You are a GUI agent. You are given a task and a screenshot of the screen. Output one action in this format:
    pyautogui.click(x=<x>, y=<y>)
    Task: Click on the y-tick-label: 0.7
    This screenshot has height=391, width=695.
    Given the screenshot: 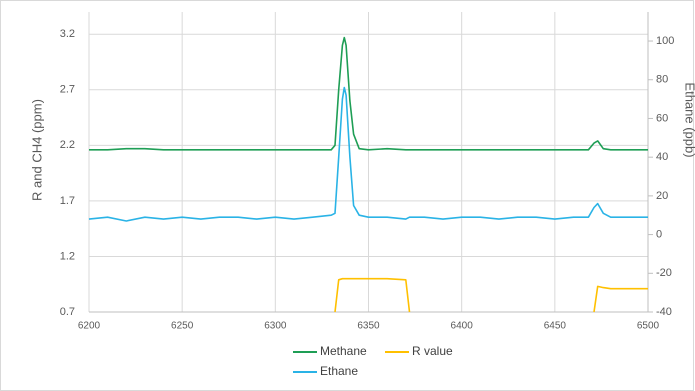 What is the action you would take?
    pyautogui.click(x=67, y=312)
    